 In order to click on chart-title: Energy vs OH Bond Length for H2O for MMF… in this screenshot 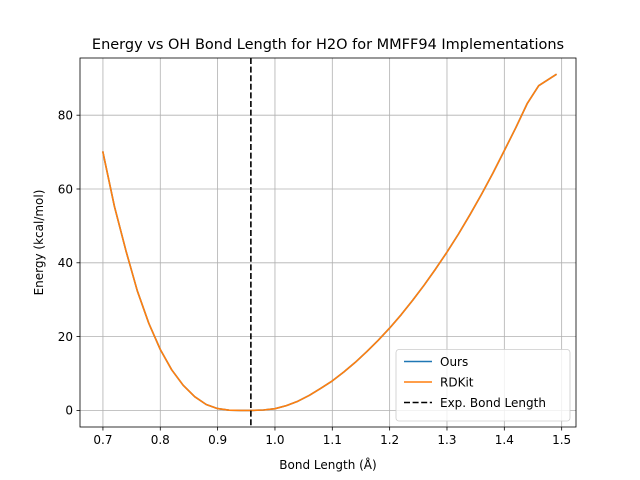, I will do `click(328, 45)`.